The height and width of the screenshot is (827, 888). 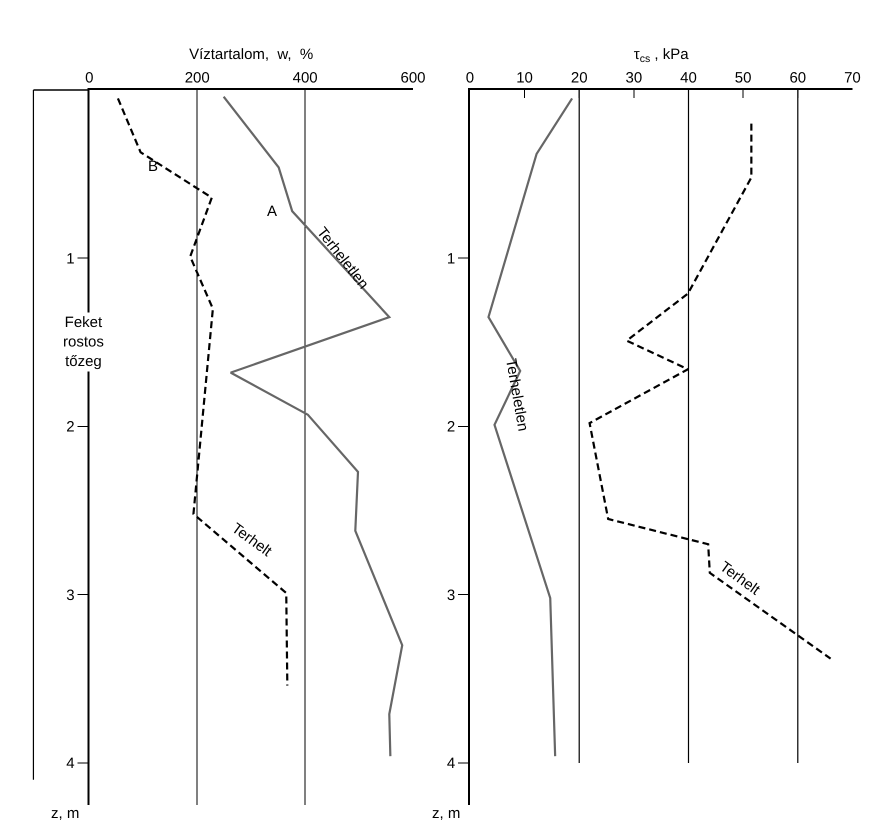 What do you see at coordinates (579, 77) in the screenshot?
I see `x-tick-label: 20` at bounding box center [579, 77].